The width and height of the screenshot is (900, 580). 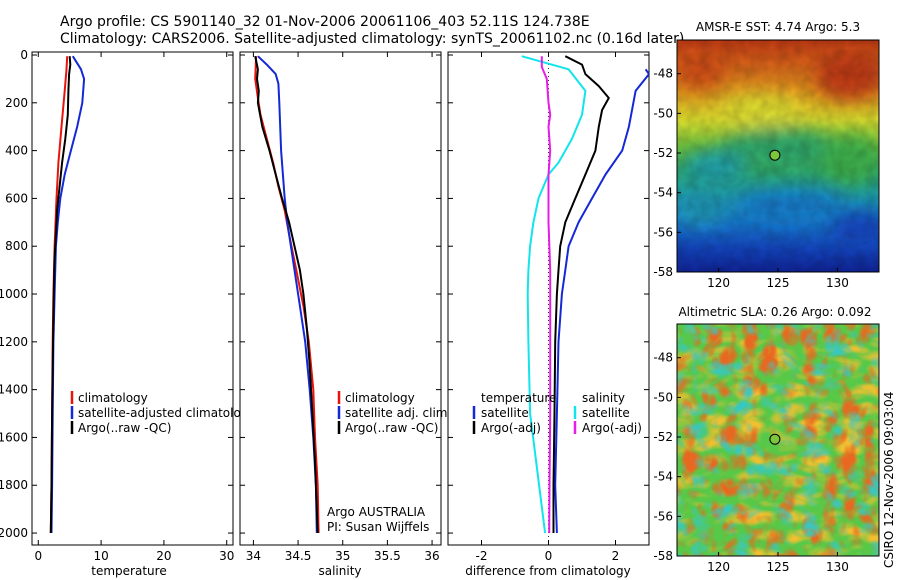 What do you see at coordinates (482, 556) in the screenshot?
I see `x-tick-label: -2` at bounding box center [482, 556].